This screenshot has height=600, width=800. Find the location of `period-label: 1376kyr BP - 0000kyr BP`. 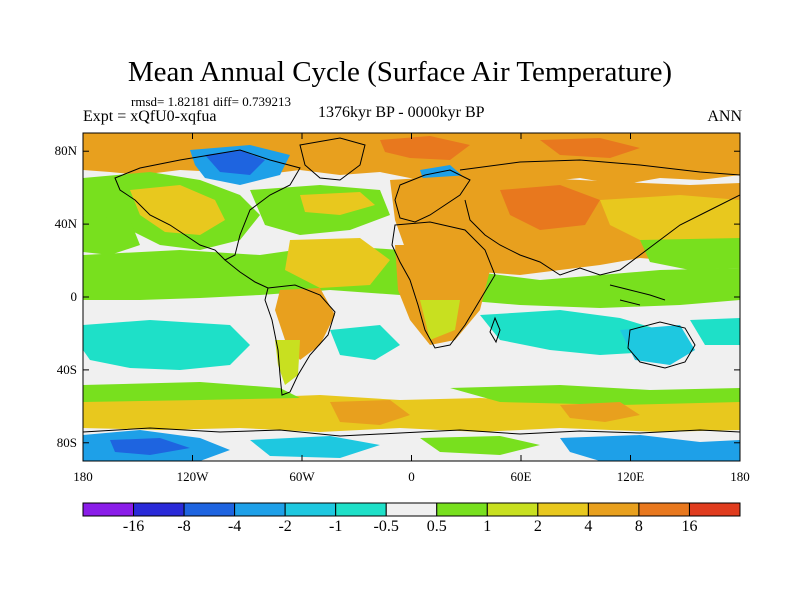

period-label: 1376kyr BP - 0000kyr BP is located at coordinates (401, 112).